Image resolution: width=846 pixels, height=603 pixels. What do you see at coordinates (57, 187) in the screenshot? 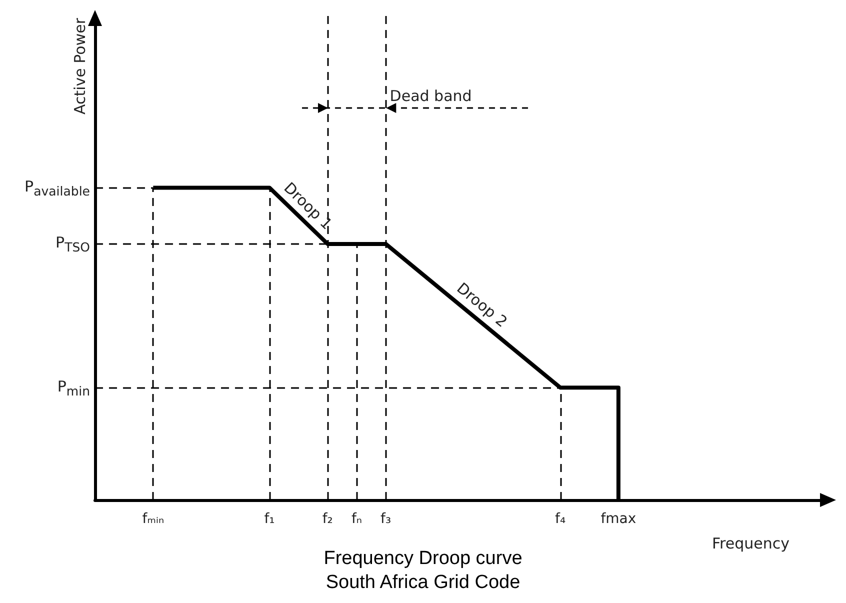
I see `ref-line-label: P$_{available}$` at bounding box center [57, 187].